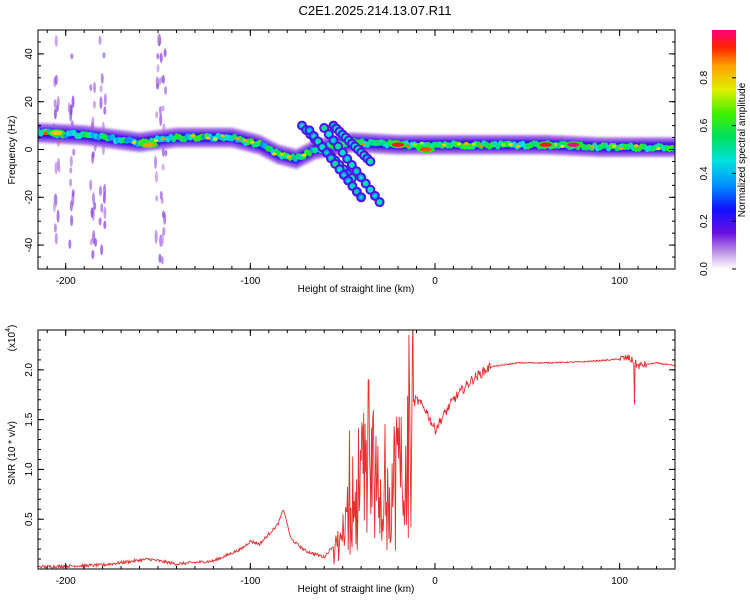 This screenshot has width=750, height=600. I want to click on y-tick-label: 1.5, so click(29, 419).